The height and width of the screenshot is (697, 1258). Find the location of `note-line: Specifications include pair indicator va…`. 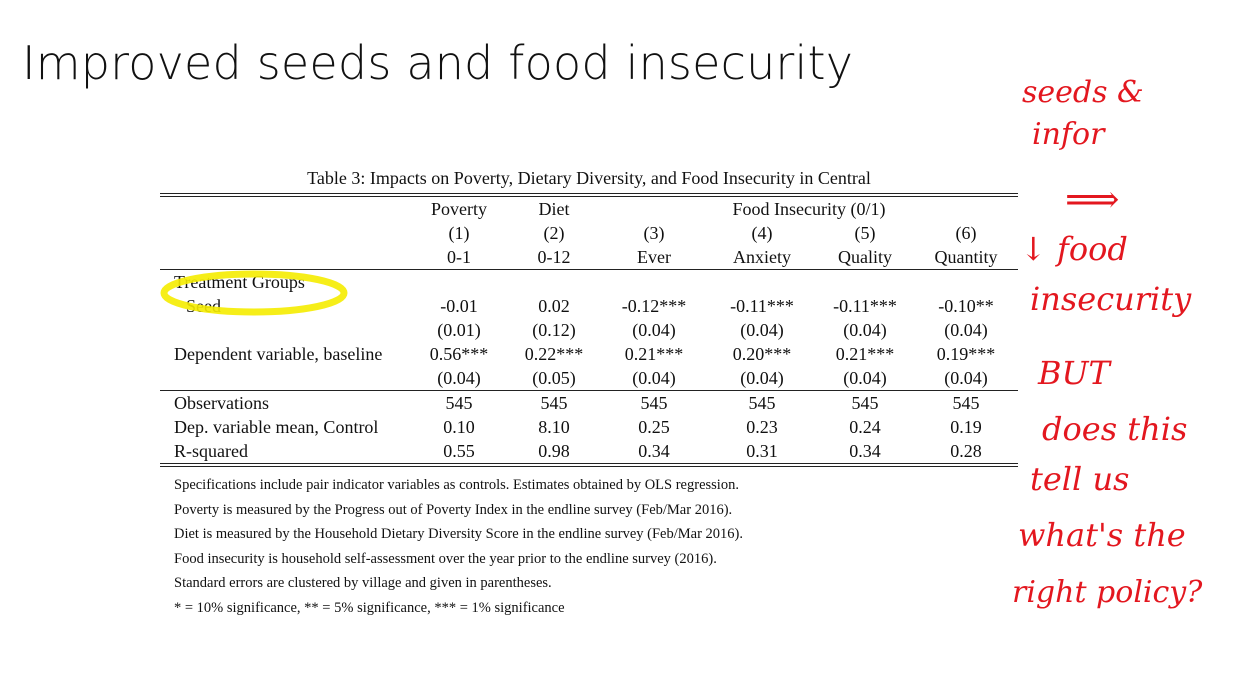

note-line: Specifications include pair indicator va… is located at coordinates (456, 485).